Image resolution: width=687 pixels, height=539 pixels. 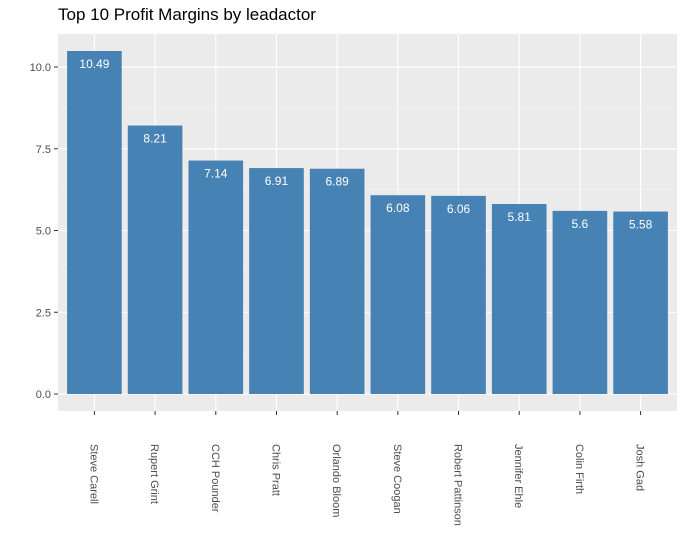 I want to click on y-axis: 0.0 2.5 5.0 7.5 10.0, so click(x=44, y=231).